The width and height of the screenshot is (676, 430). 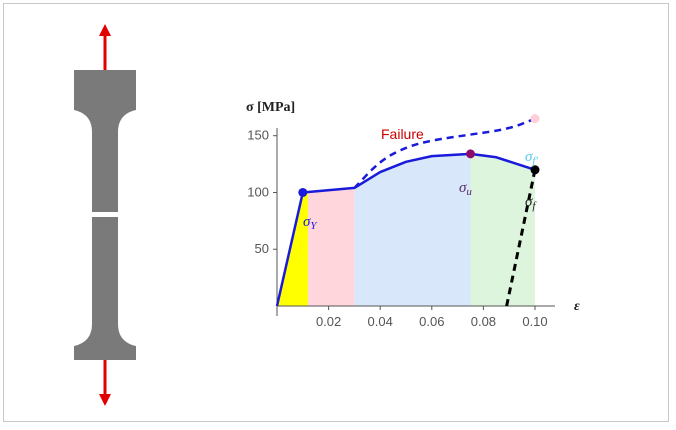 I want to click on marker-ultimate, so click(x=470, y=154).